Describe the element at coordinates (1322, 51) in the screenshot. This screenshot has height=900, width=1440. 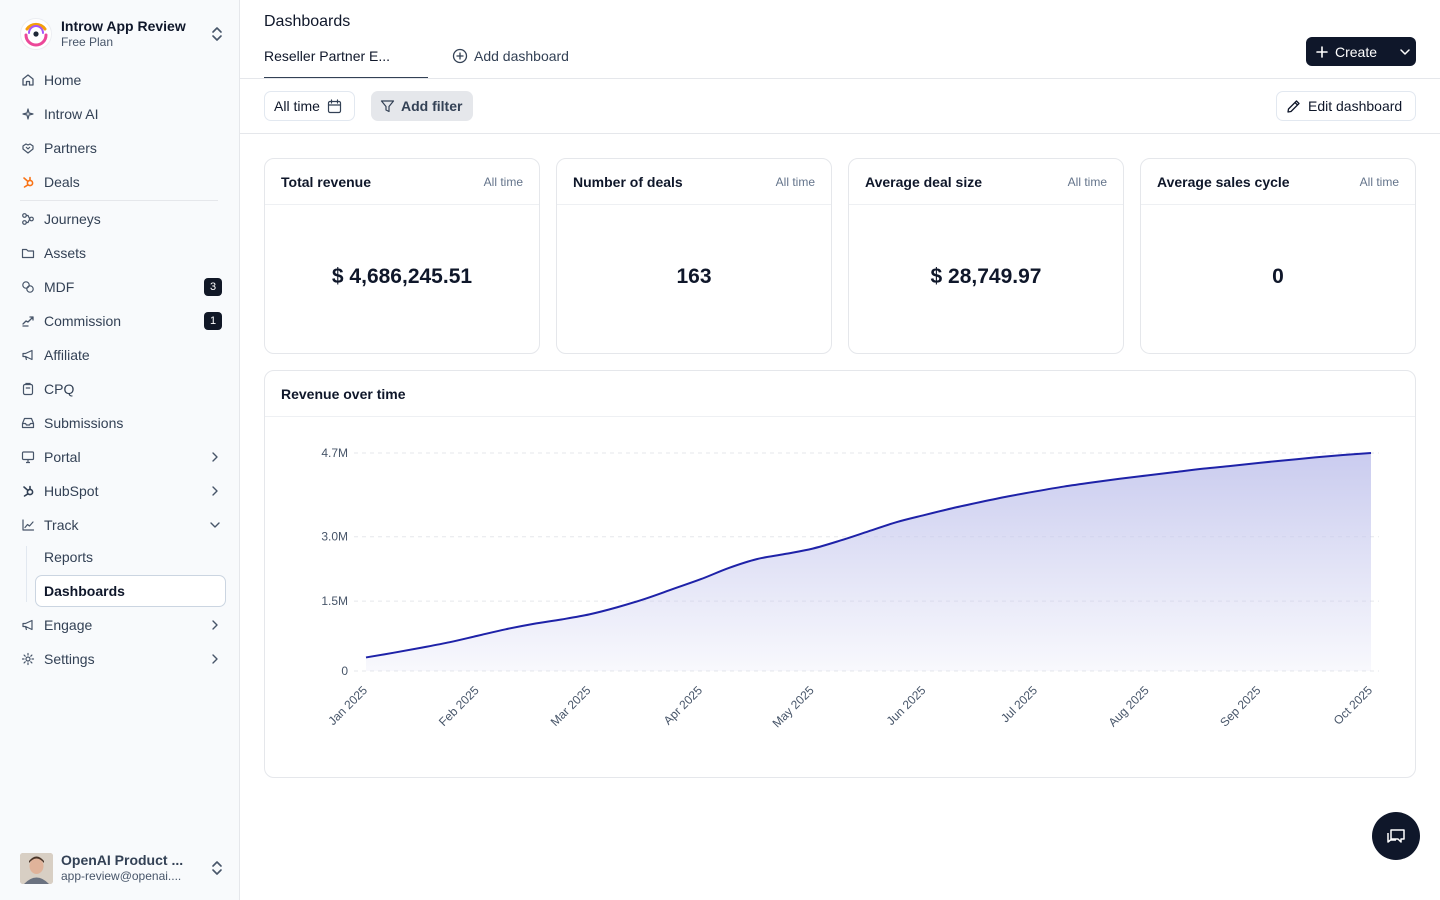
I see `plus-icon` at that location.